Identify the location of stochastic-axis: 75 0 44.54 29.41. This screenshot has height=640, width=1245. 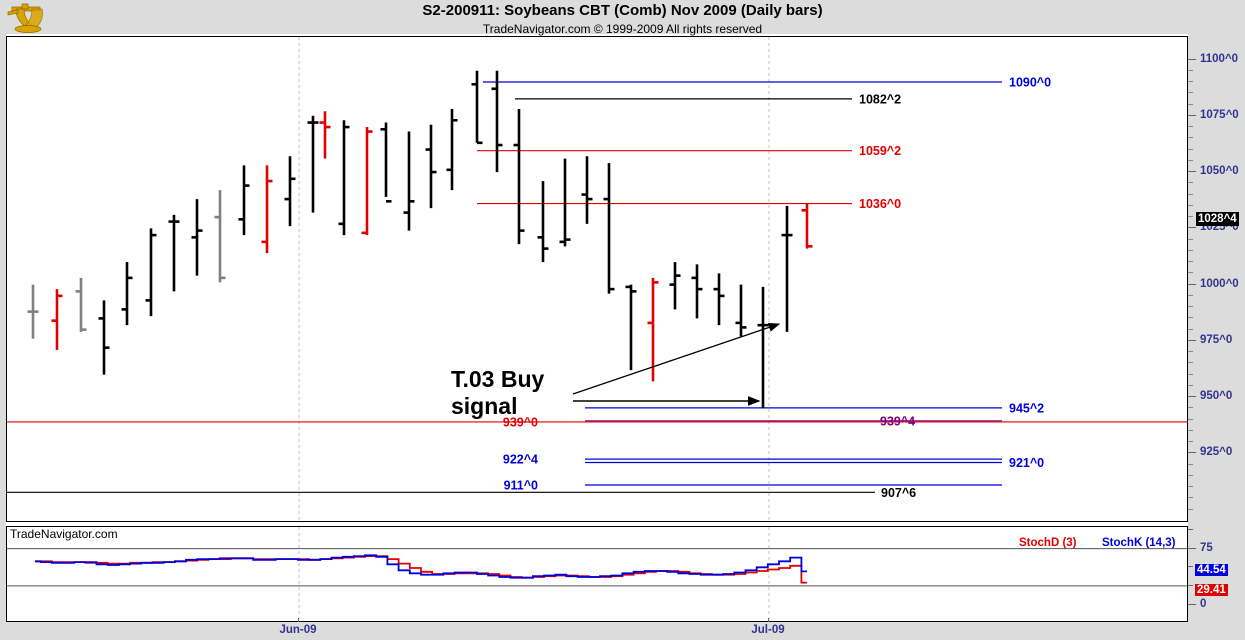
(1216, 573).